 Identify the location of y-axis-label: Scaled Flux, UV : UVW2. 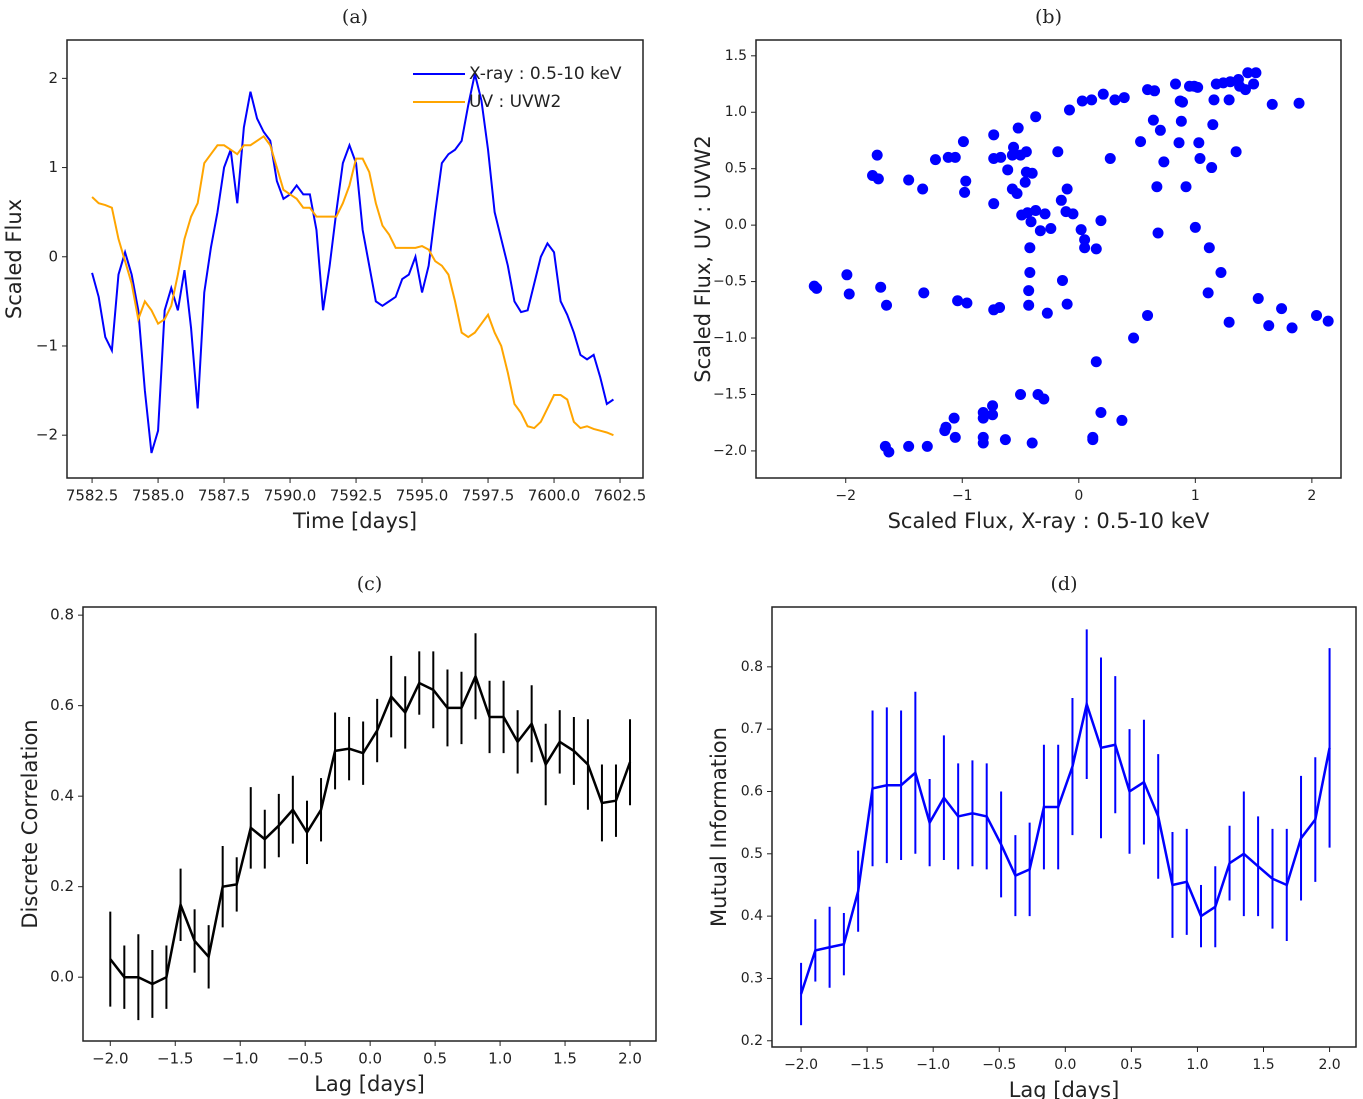
(703, 259).